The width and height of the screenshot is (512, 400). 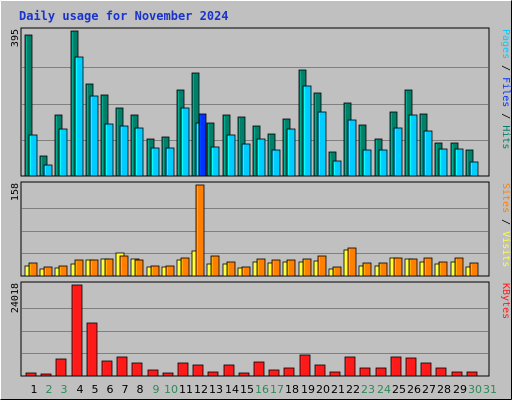 I want to click on day-label: 4, so click(x=80, y=389).